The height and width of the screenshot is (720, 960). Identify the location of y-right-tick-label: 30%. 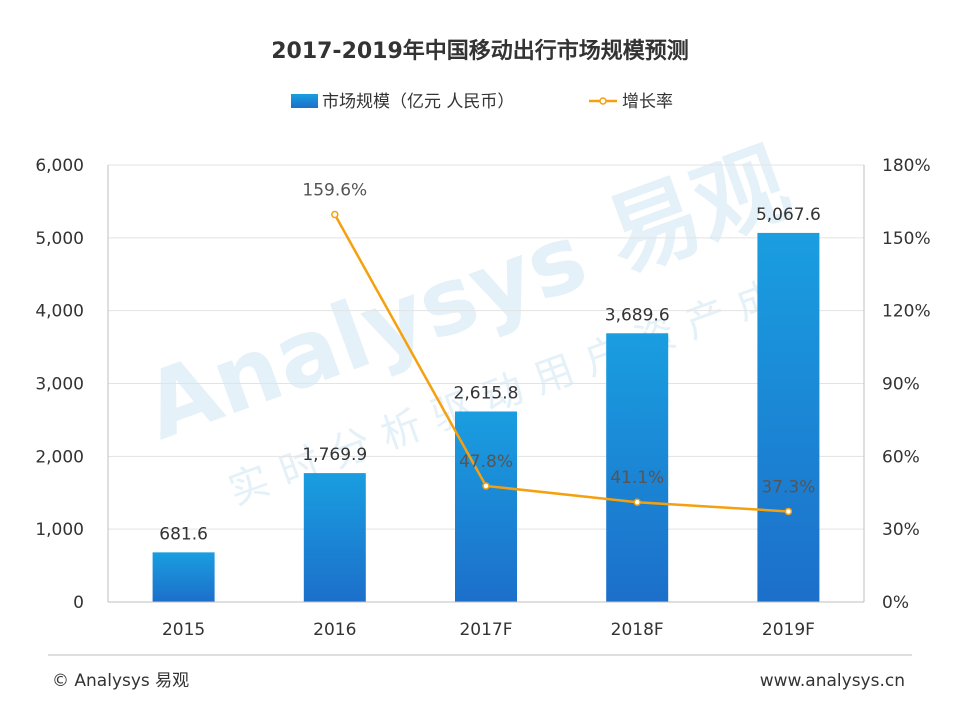
(901, 530).